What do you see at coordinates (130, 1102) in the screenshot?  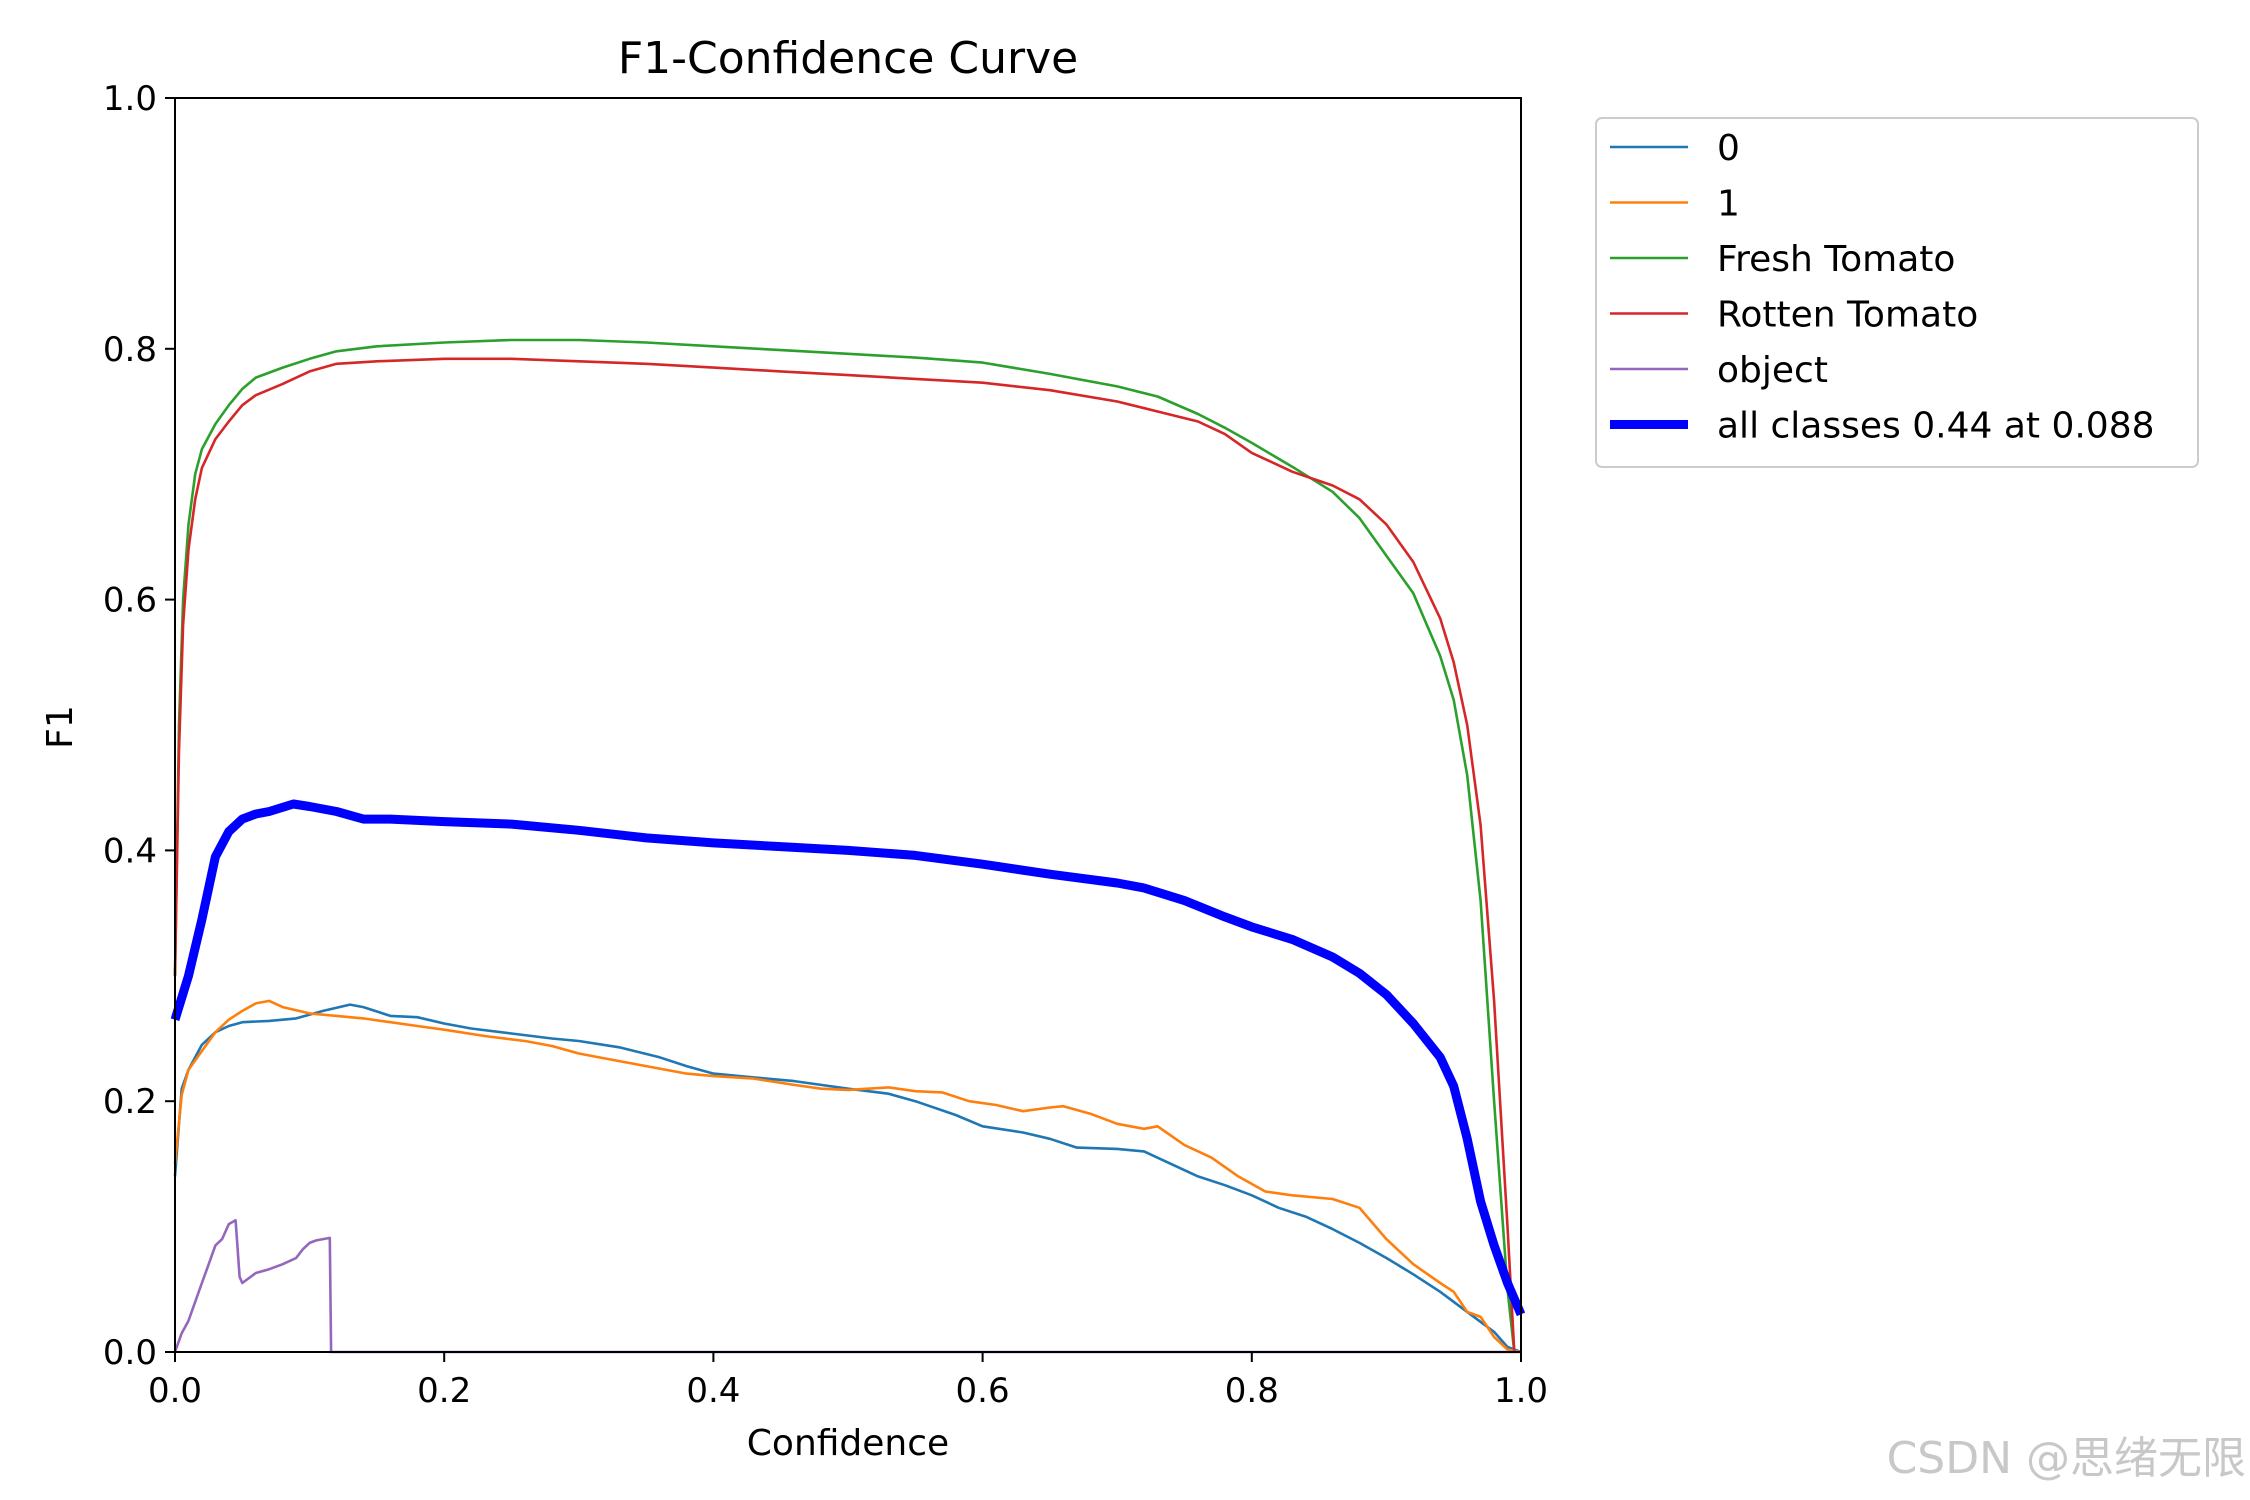 I see `y-tick-label-1: 0.2` at bounding box center [130, 1102].